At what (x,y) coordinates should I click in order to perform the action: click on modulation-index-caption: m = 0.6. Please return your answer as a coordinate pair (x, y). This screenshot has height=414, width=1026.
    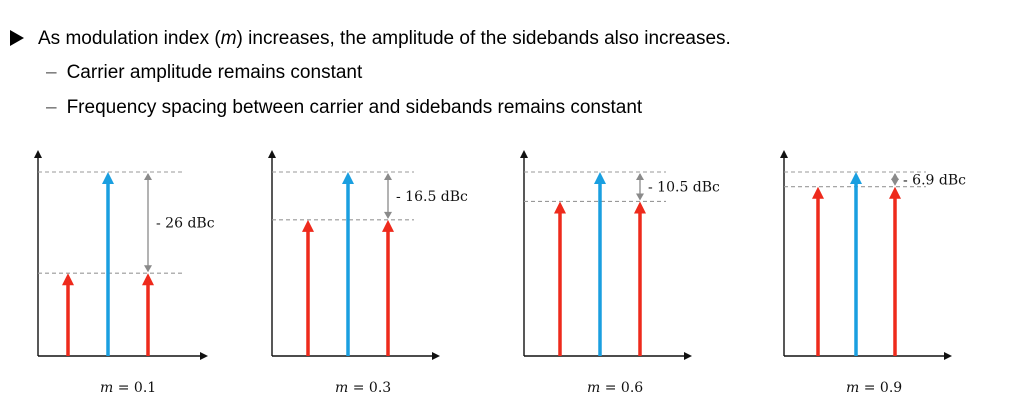
    Looking at the image, I should click on (615, 388).